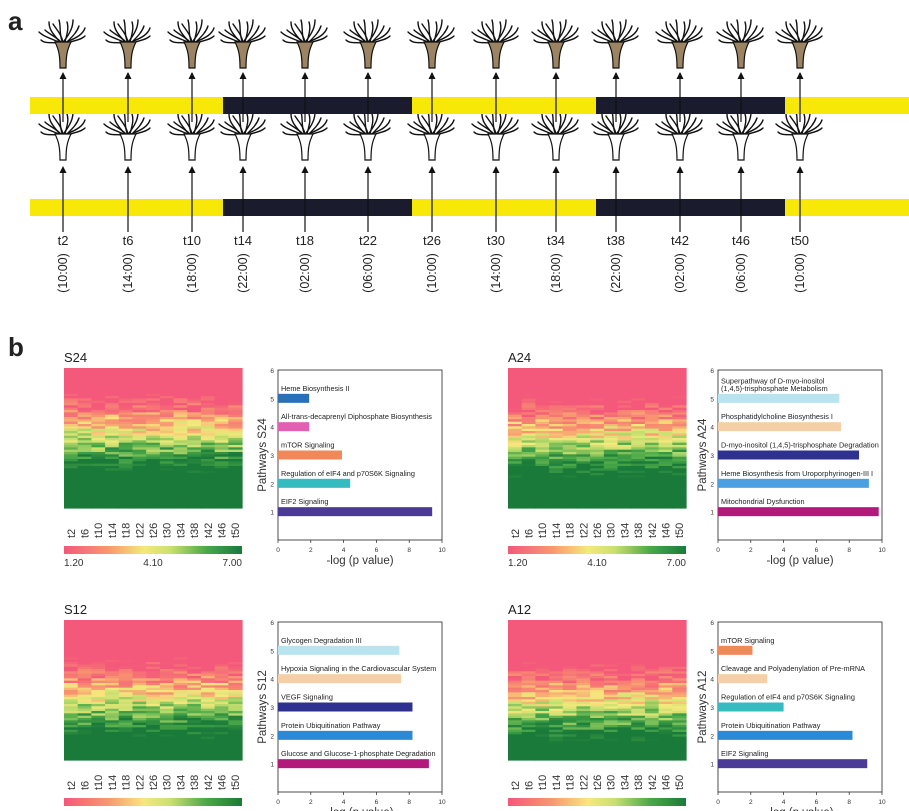 The height and width of the screenshot is (811, 909). I want to click on coral-symbiotic-icon, so click(679, 44).